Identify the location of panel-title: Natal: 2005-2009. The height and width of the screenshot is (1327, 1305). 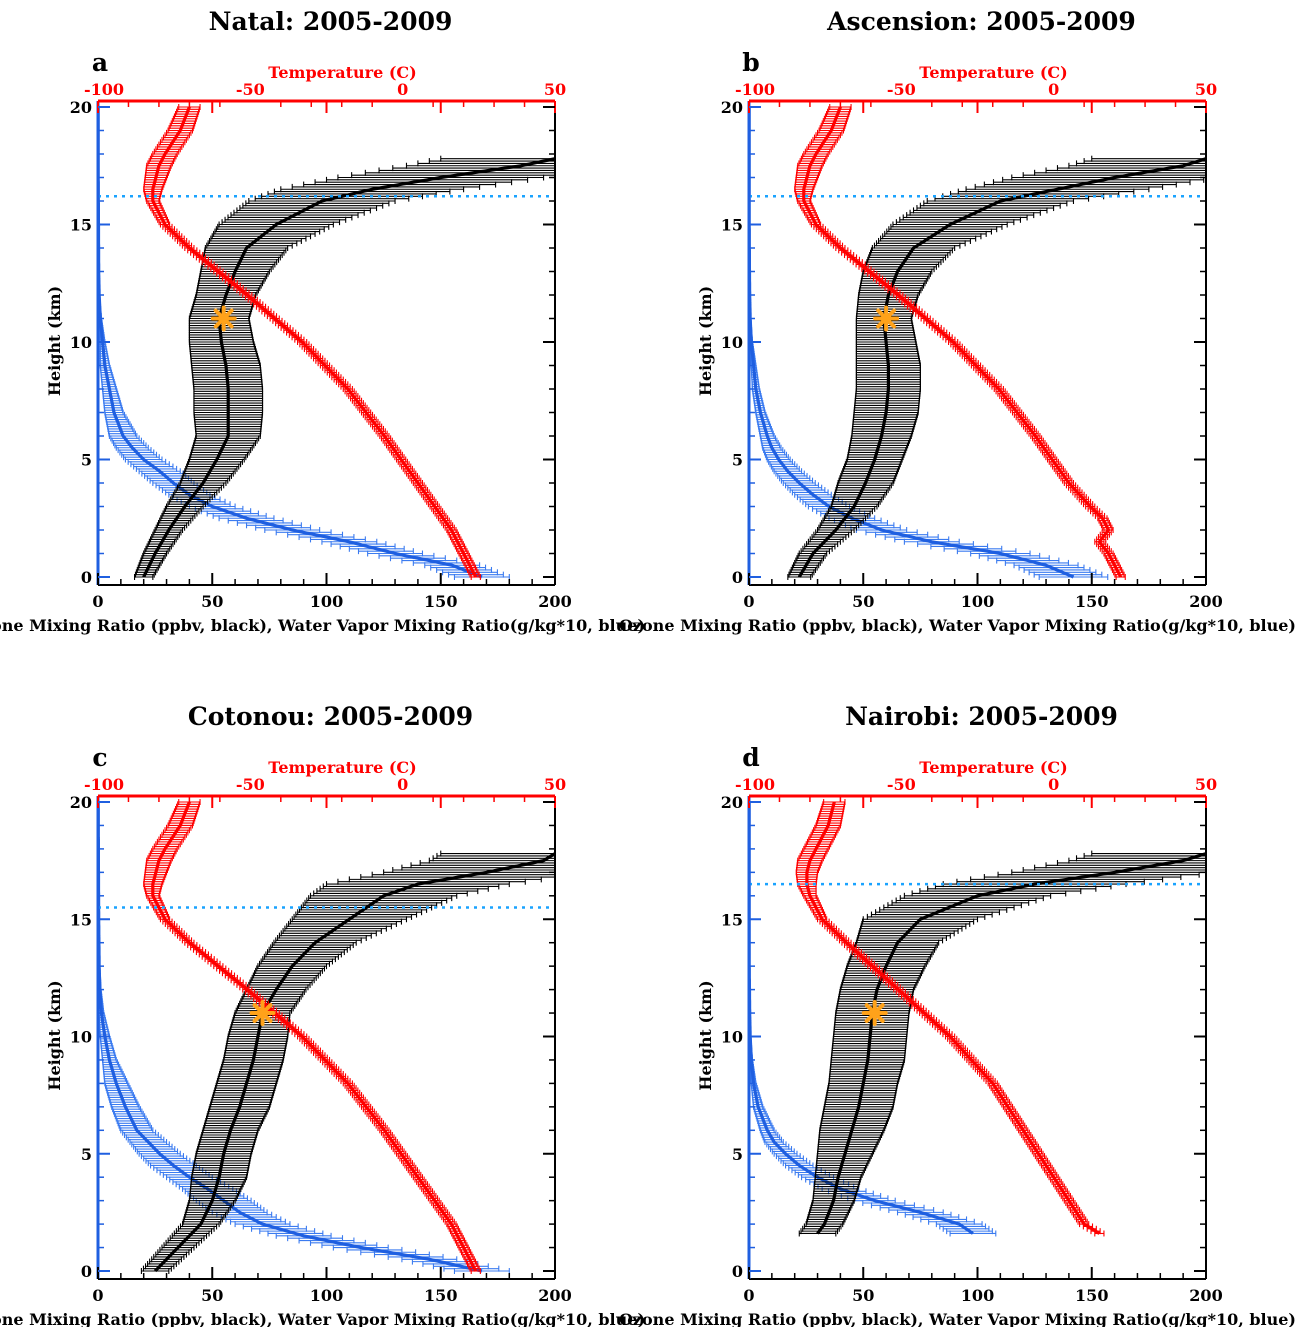
(331, 21).